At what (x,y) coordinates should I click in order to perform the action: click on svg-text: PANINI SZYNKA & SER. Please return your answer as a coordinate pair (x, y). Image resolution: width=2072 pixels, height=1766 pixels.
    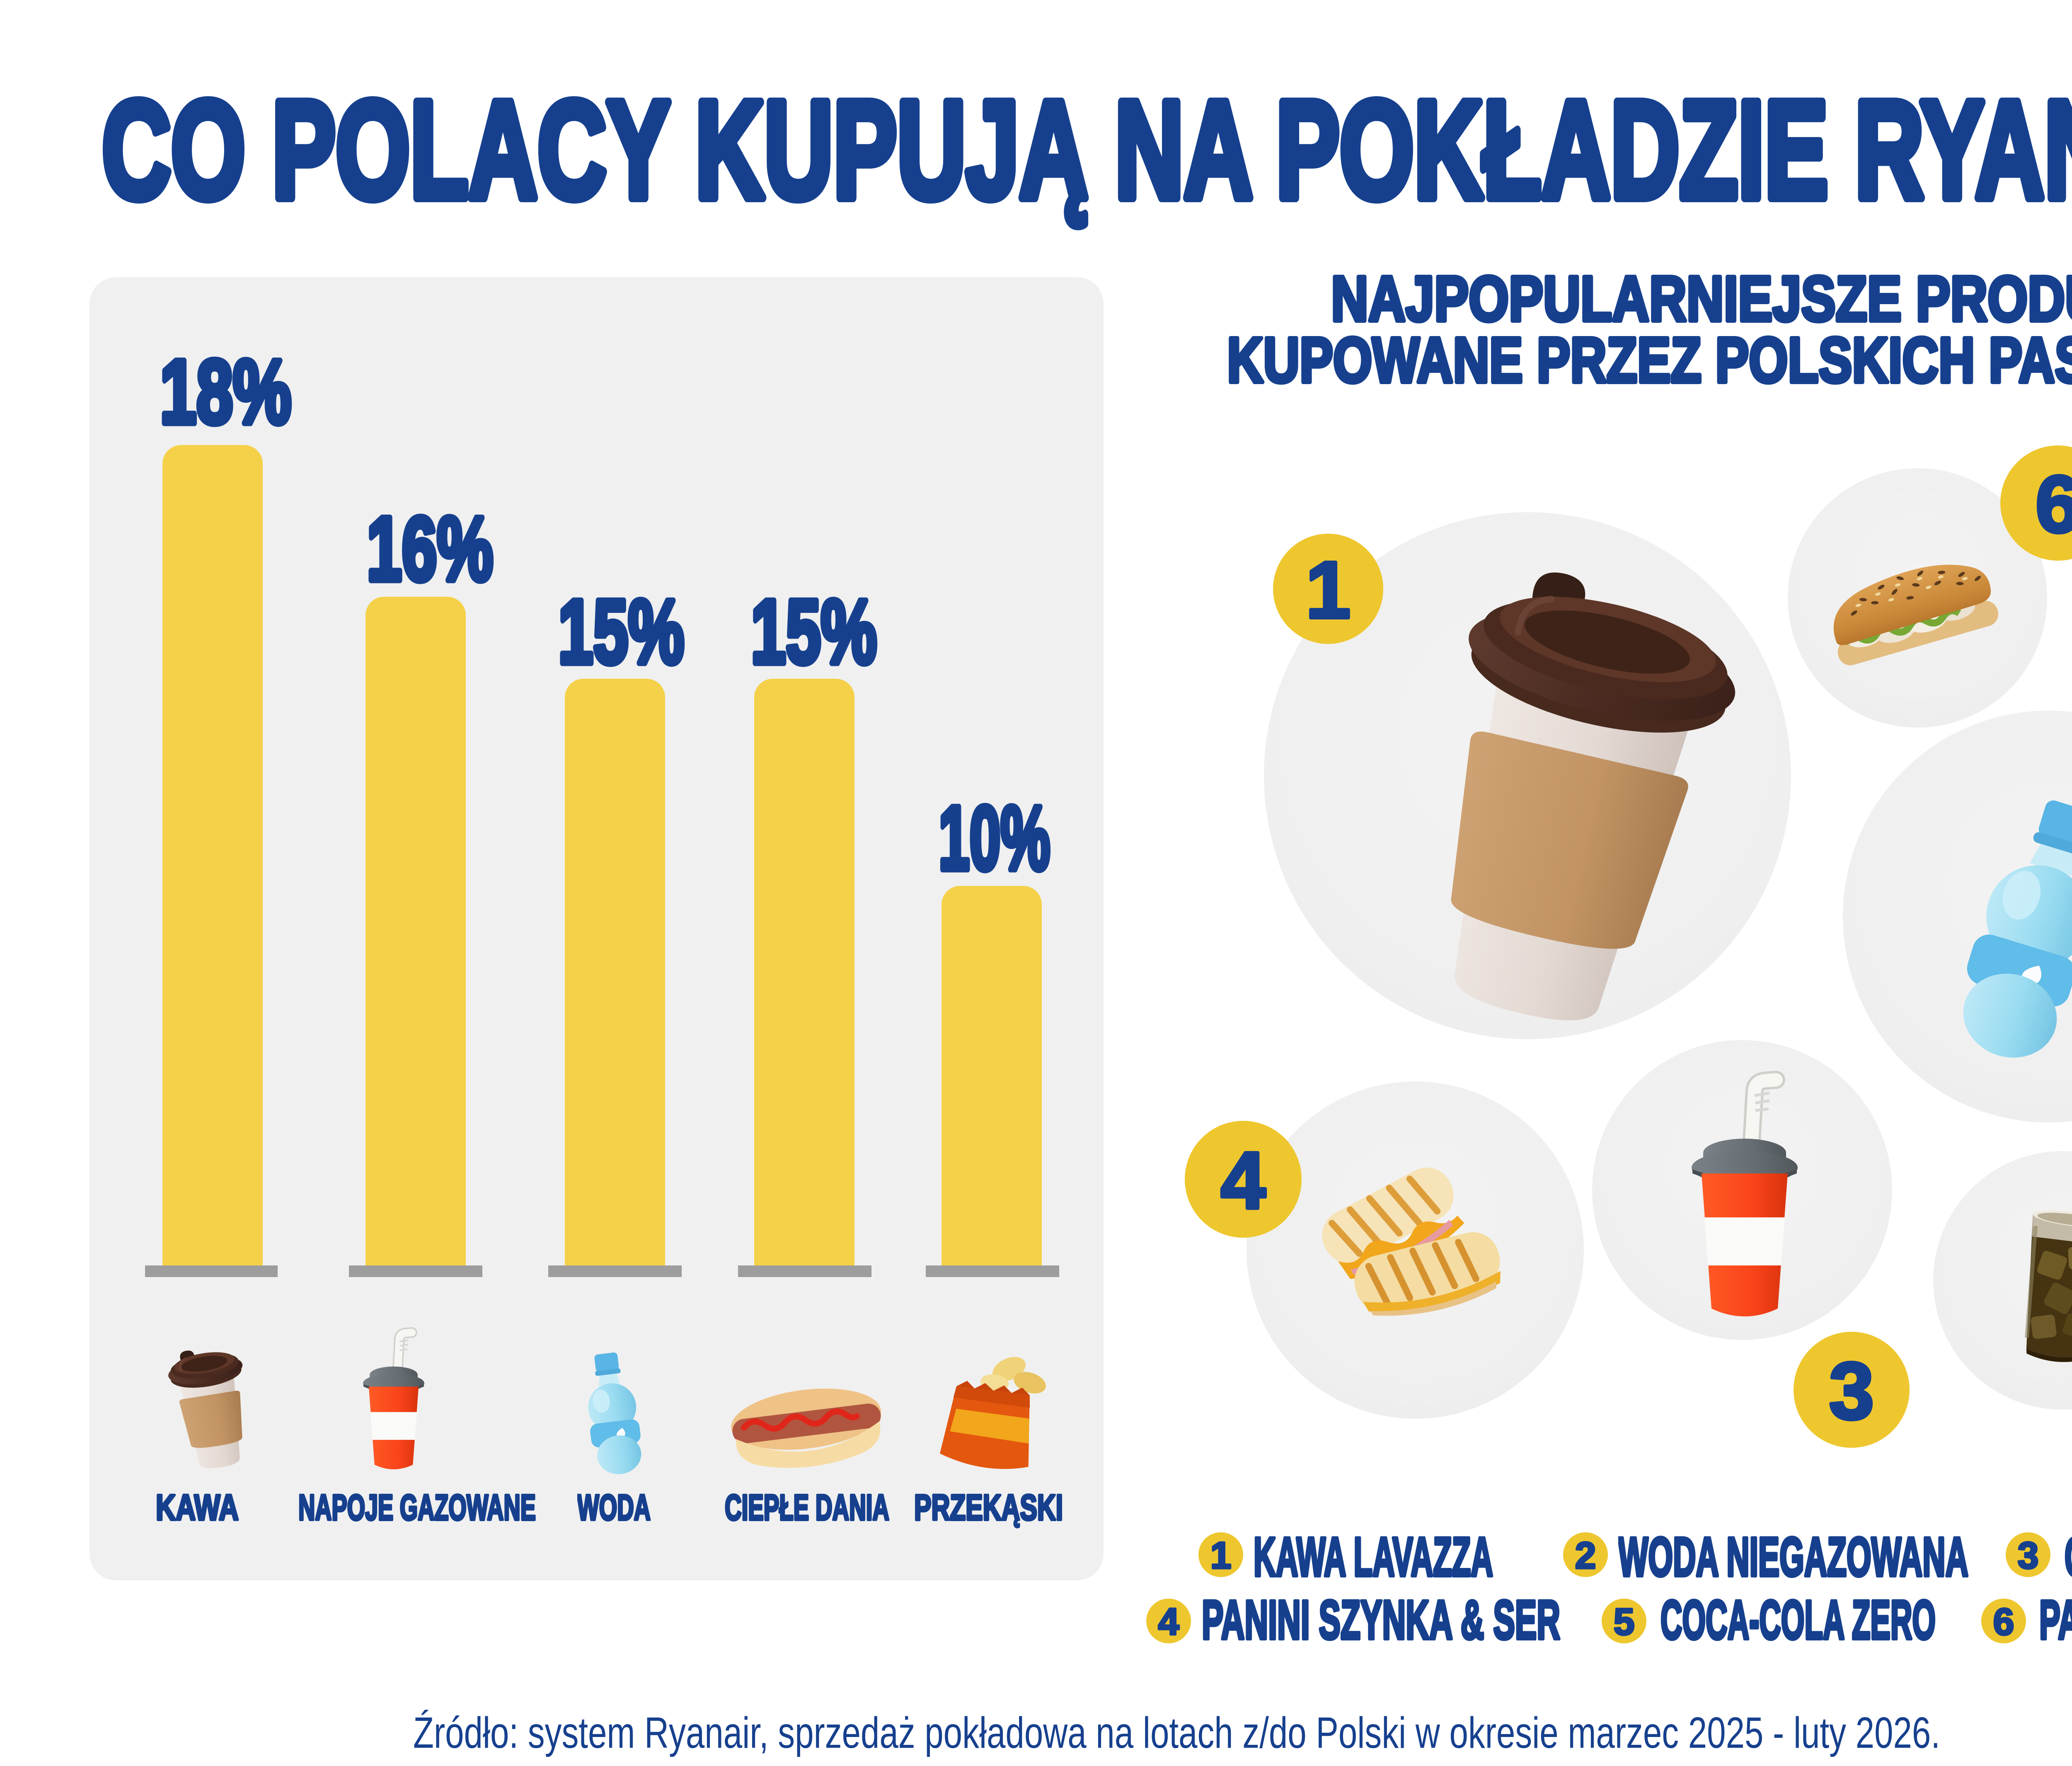
    Looking at the image, I should click on (1381, 1620).